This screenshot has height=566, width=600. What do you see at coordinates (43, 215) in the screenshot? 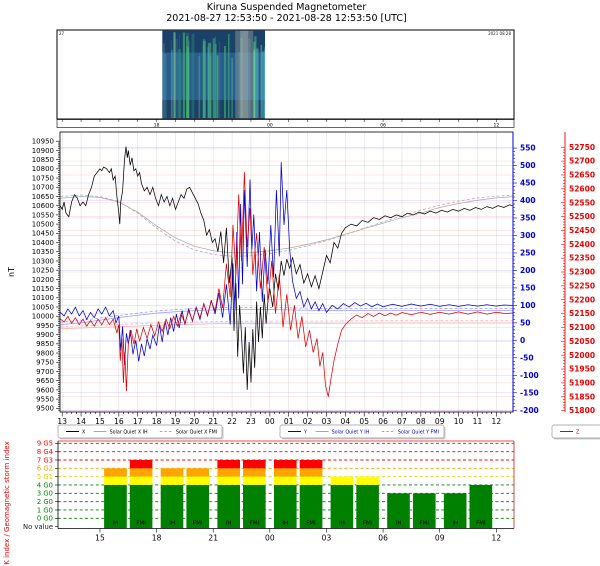
I see `left-axis-tick-label: 10550` at bounding box center [43, 215].